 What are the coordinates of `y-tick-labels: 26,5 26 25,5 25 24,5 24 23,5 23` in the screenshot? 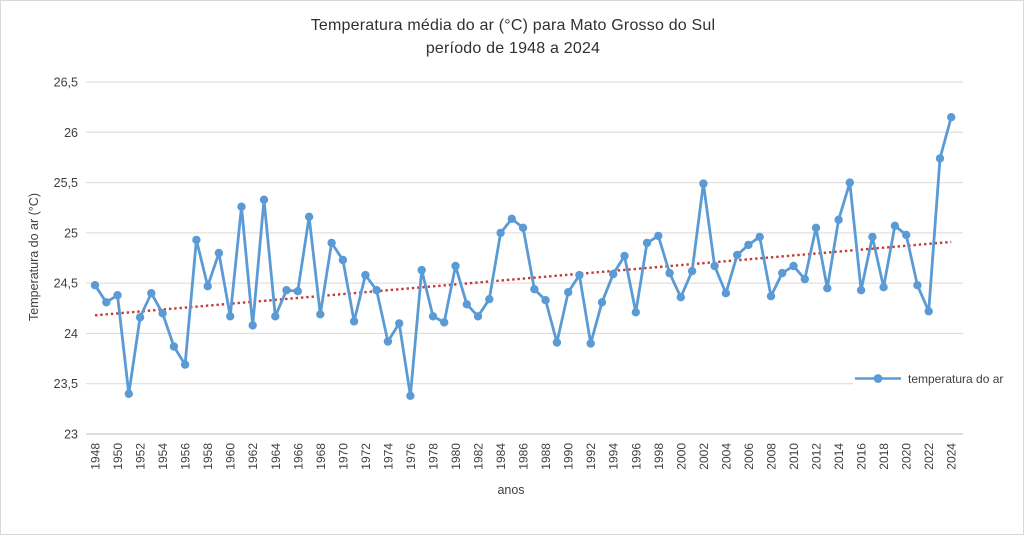 It's located at (66, 259).